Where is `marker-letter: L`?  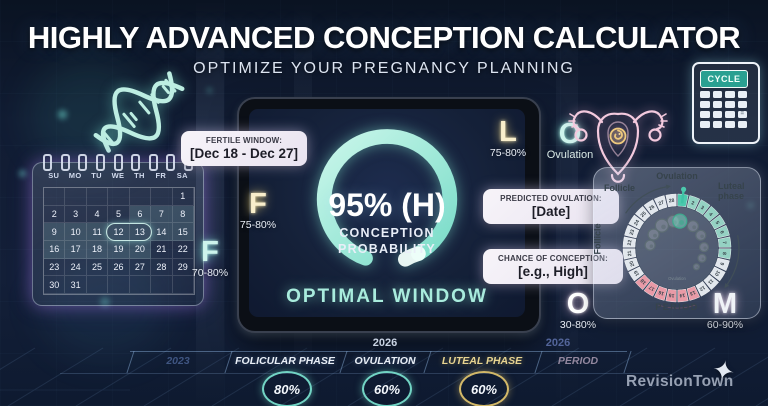 marker-letter: L is located at coordinates (508, 132).